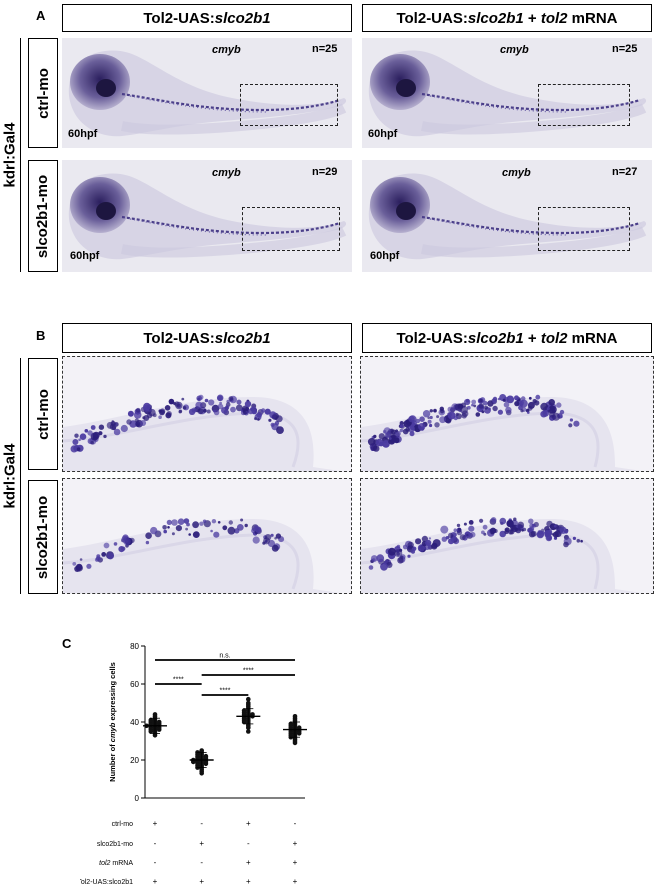  What do you see at coordinates (207, 93) in the screenshot?
I see `panel-a-image-ctrl-left` at bounding box center [207, 93].